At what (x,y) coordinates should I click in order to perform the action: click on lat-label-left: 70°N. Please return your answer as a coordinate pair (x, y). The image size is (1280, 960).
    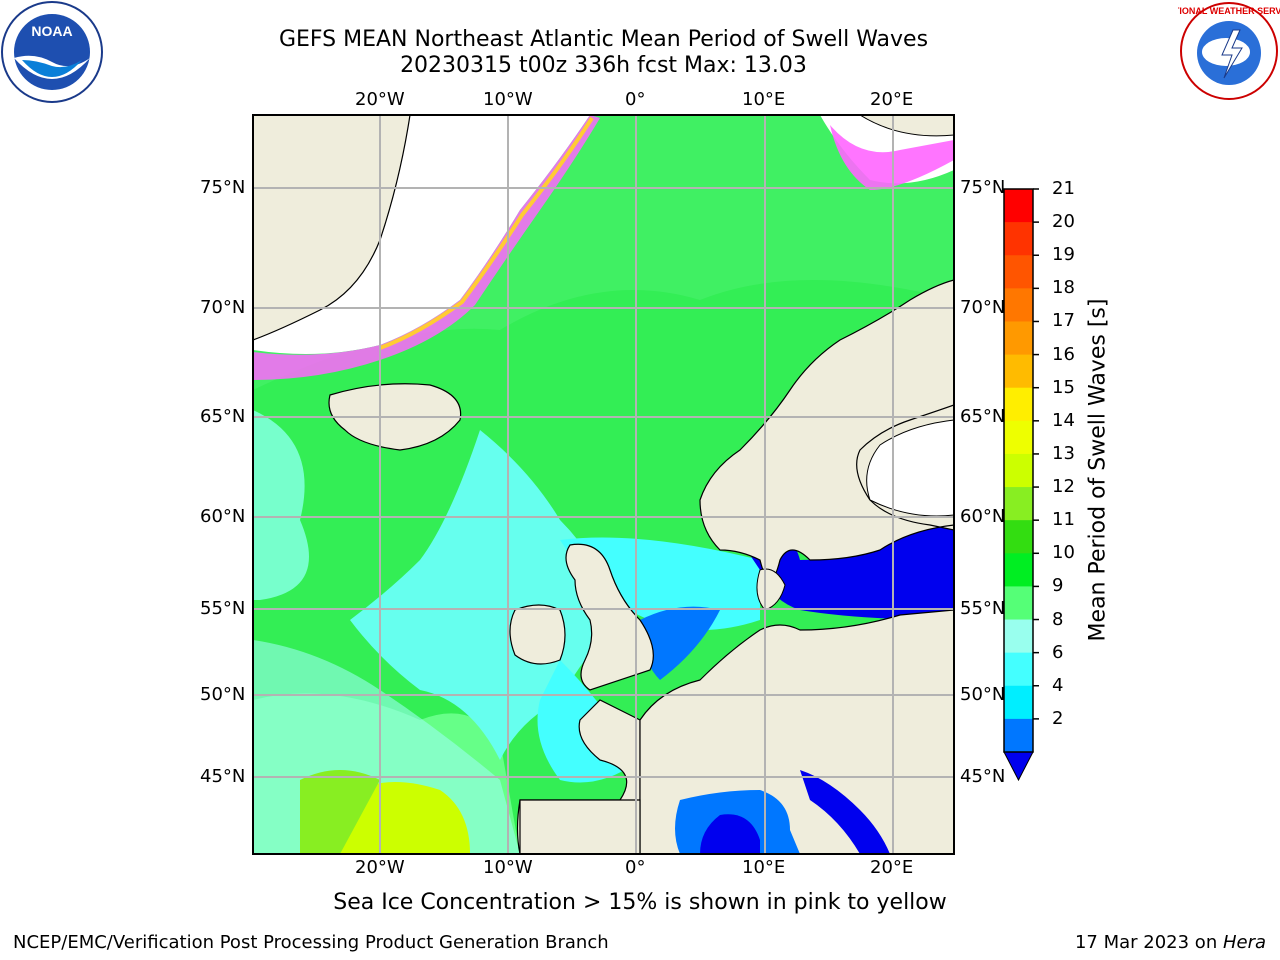
    Looking at the image, I should click on (223, 307).